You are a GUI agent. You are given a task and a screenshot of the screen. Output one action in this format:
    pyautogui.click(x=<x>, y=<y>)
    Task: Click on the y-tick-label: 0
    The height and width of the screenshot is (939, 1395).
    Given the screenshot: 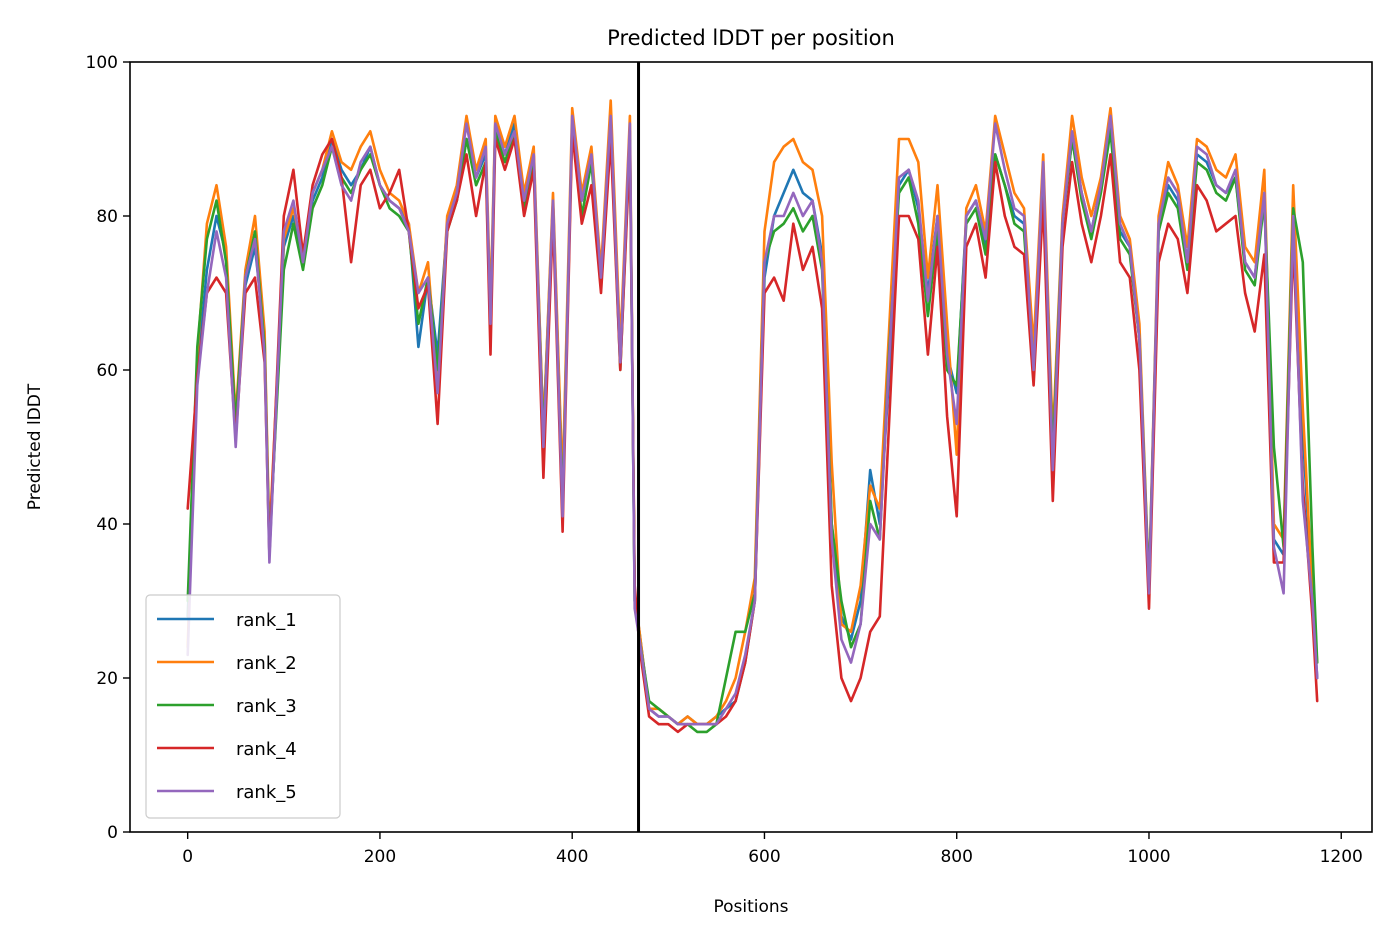 What is the action you would take?
    pyautogui.click(x=112, y=833)
    